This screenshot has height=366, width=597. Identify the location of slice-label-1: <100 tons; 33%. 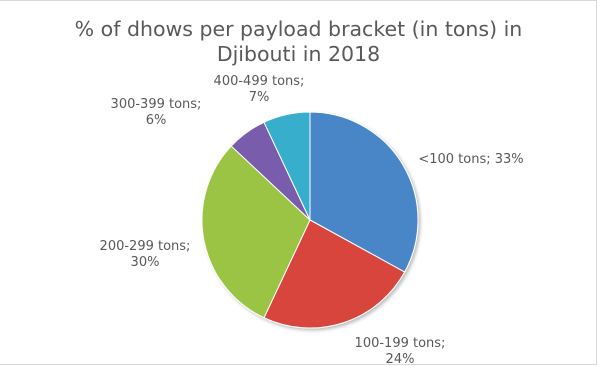
(470, 159).